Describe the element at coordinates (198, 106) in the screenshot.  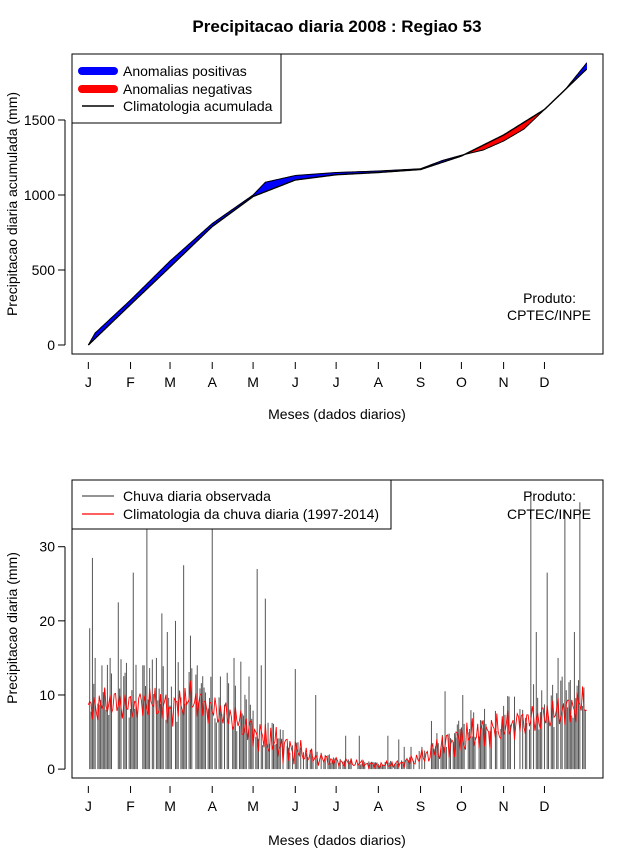
I see `legend-label-climatology: Climatologia acumulada` at that location.